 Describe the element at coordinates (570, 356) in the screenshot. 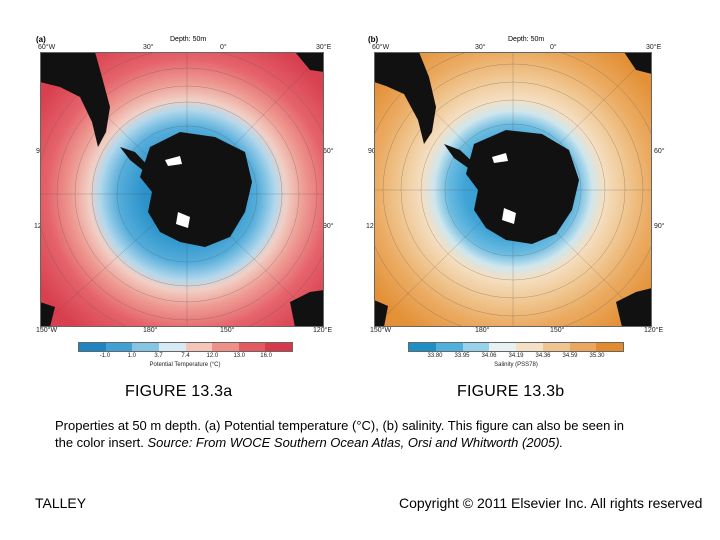

I see `colorbar-tick: 34.59` at that location.